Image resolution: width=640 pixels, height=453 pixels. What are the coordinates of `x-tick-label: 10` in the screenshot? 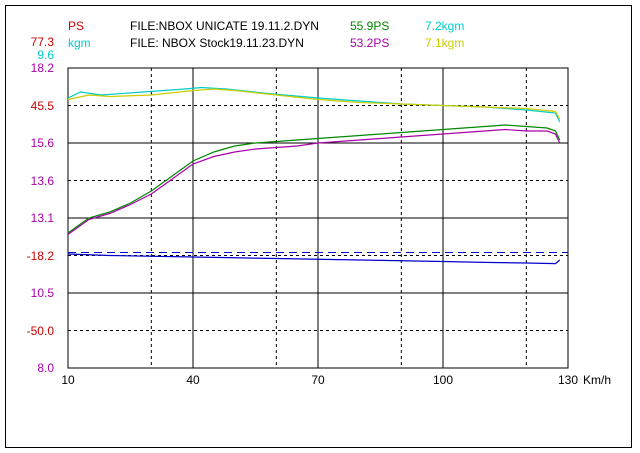 It's located at (68, 380).